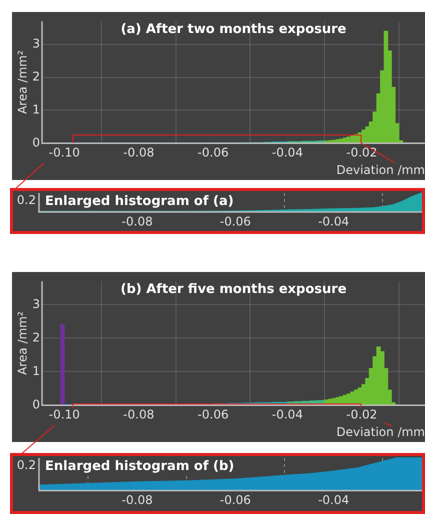 This screenshot has height=514, width=425. I want to click on chart-title: (b) After five months exposure, so click(233, 290).